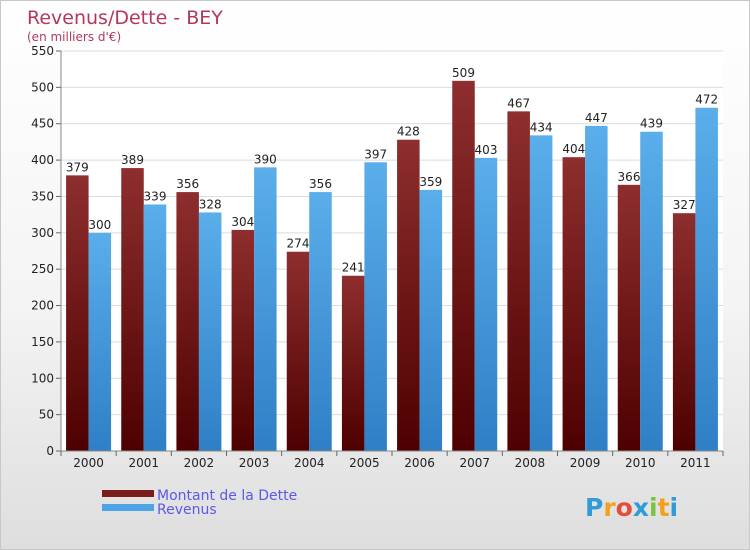 The image size is (750, 551). What do you see at coordinates (651, 124) in the screenshot?
I see `data-label: 439` at bounding box center [651, 124].